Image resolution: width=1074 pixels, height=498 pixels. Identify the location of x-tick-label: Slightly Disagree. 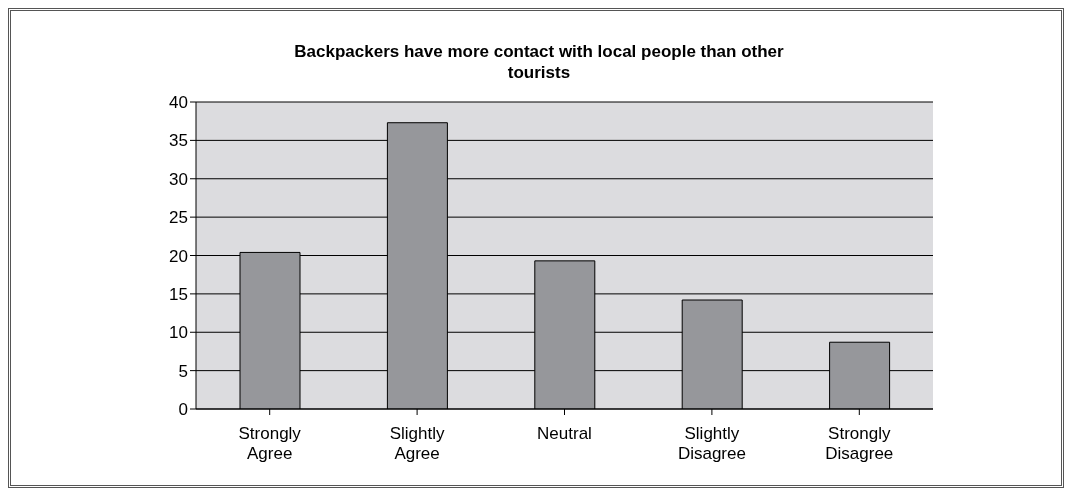
(711, 443).